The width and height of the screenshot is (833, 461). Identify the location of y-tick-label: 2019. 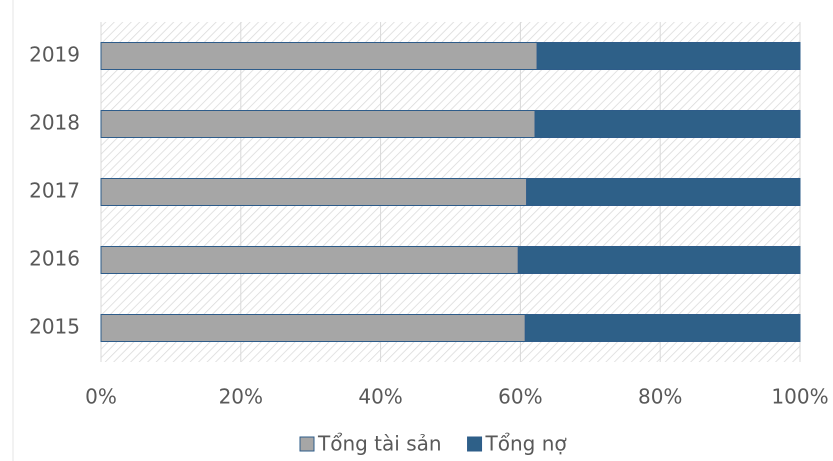
(54, 55).